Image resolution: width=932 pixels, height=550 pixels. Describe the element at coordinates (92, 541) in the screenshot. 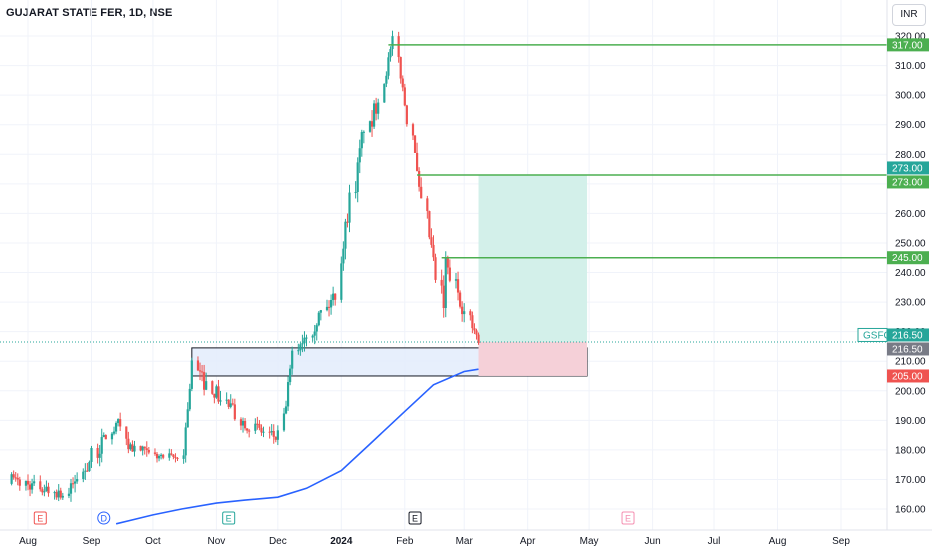

I see `time-tick-label: Sep` at that location.